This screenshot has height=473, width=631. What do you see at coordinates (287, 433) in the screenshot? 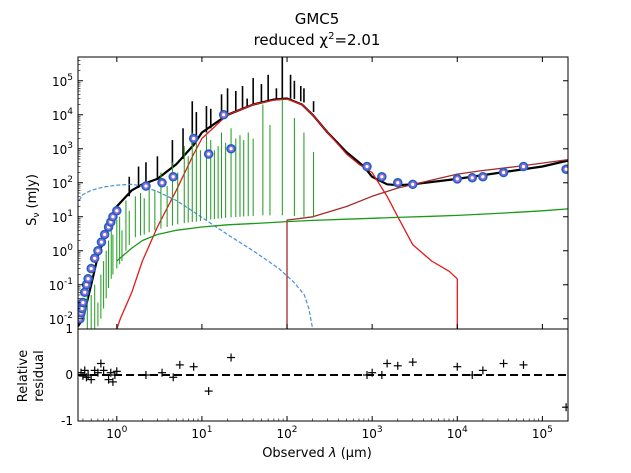
I see `x-tick-label: 10²` at bounding box center [287, 433].